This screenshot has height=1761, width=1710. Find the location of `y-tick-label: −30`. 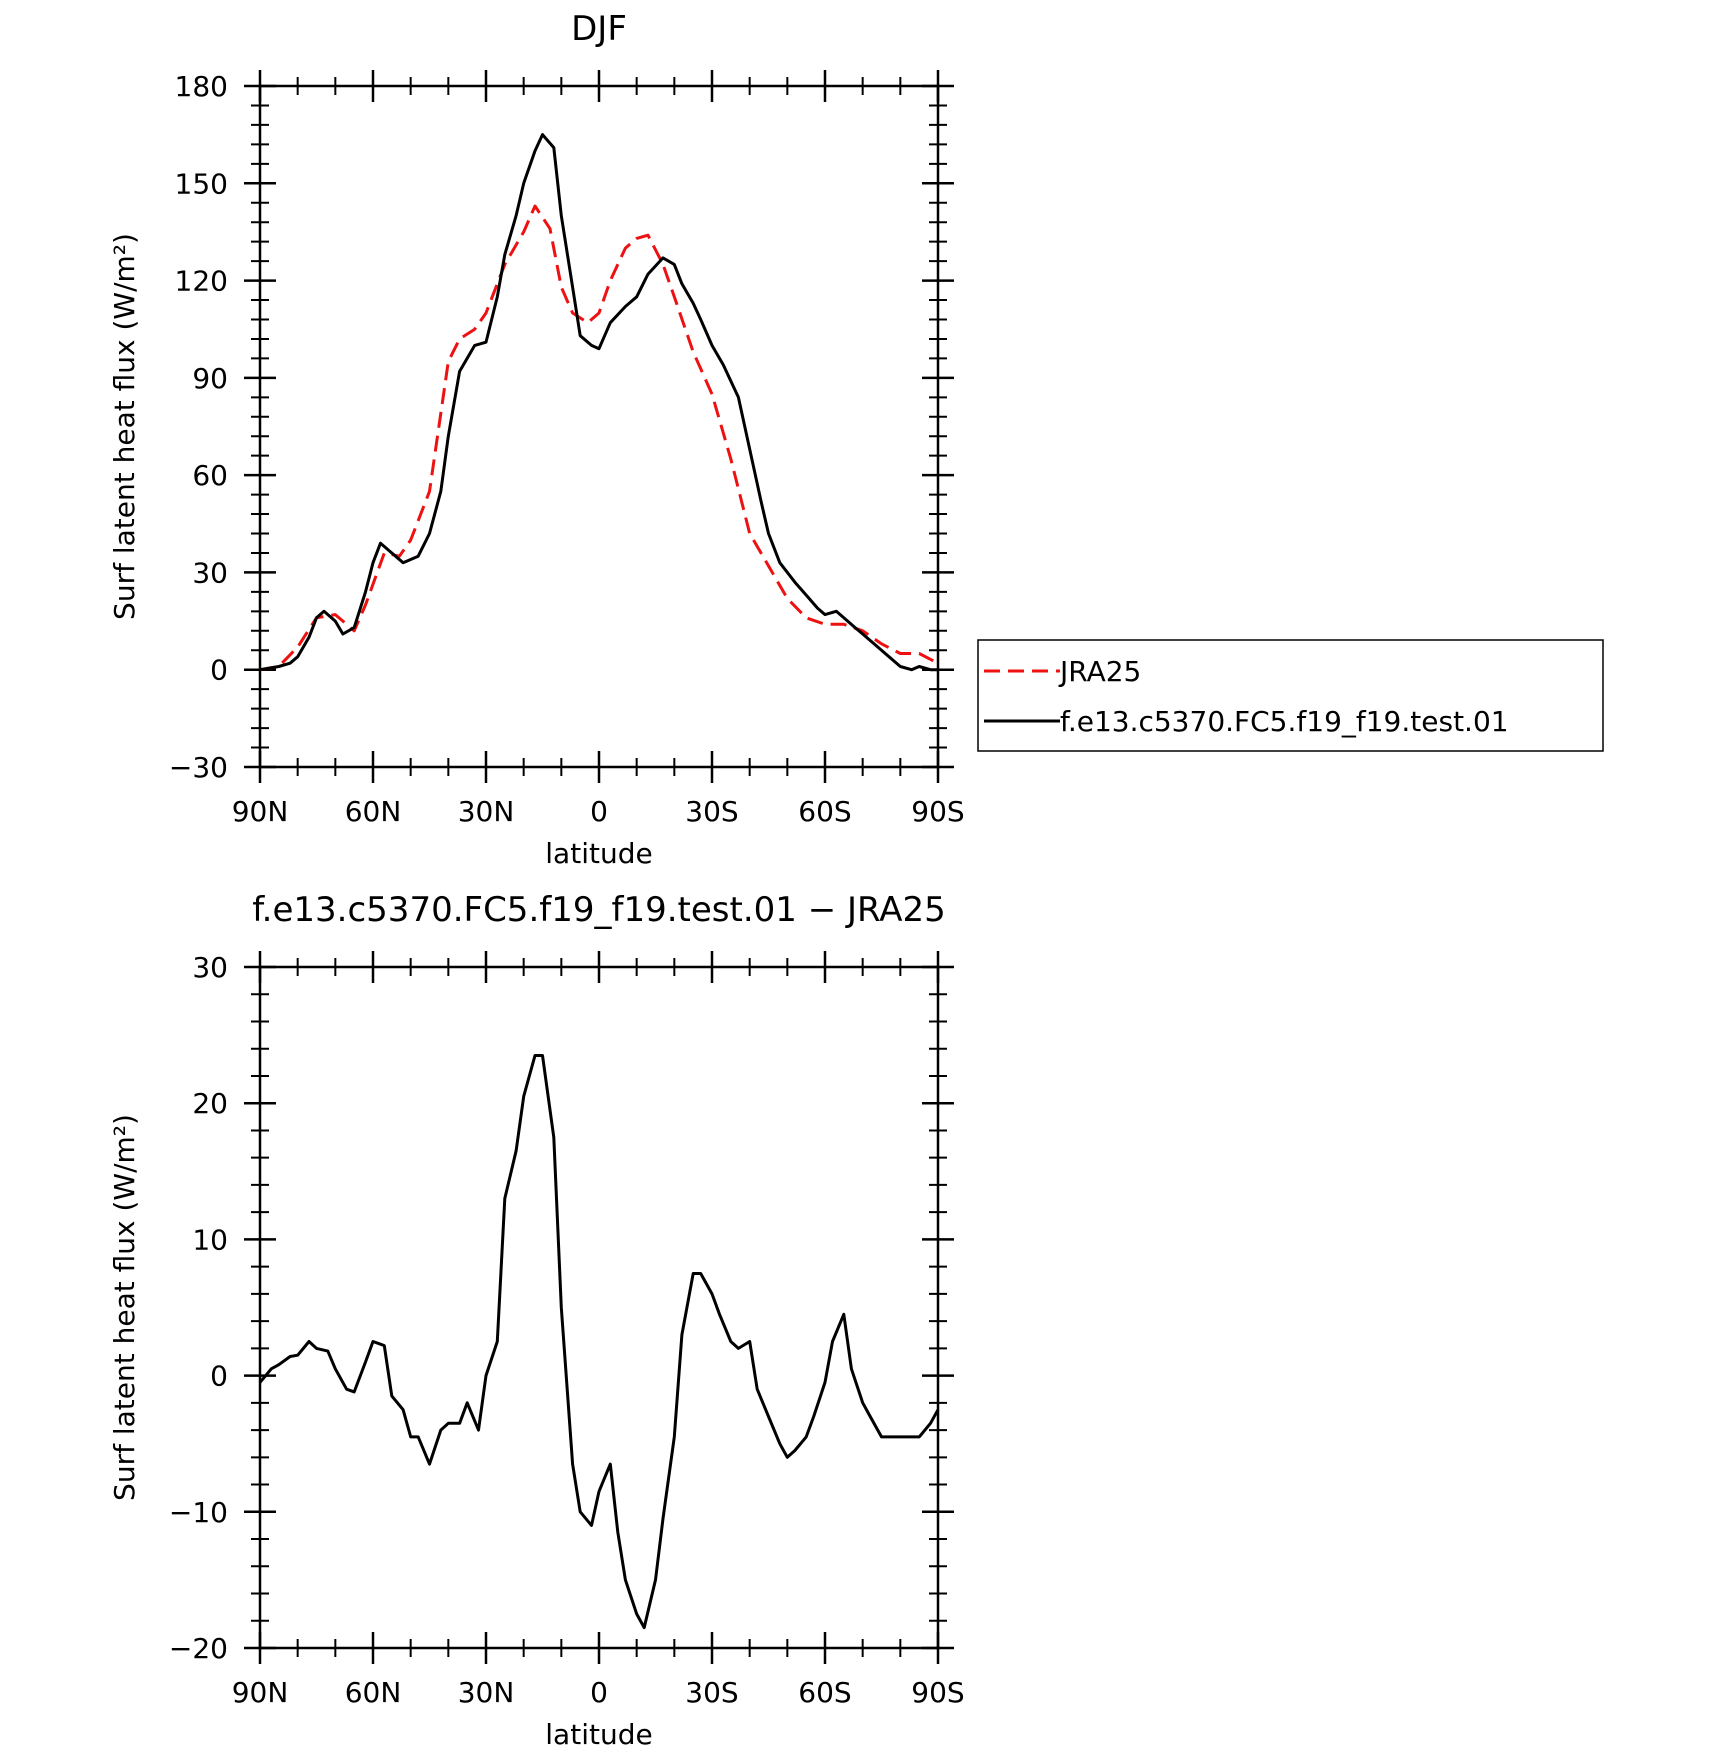

y-tick-label: −30 is located at coordinates (198, 767).